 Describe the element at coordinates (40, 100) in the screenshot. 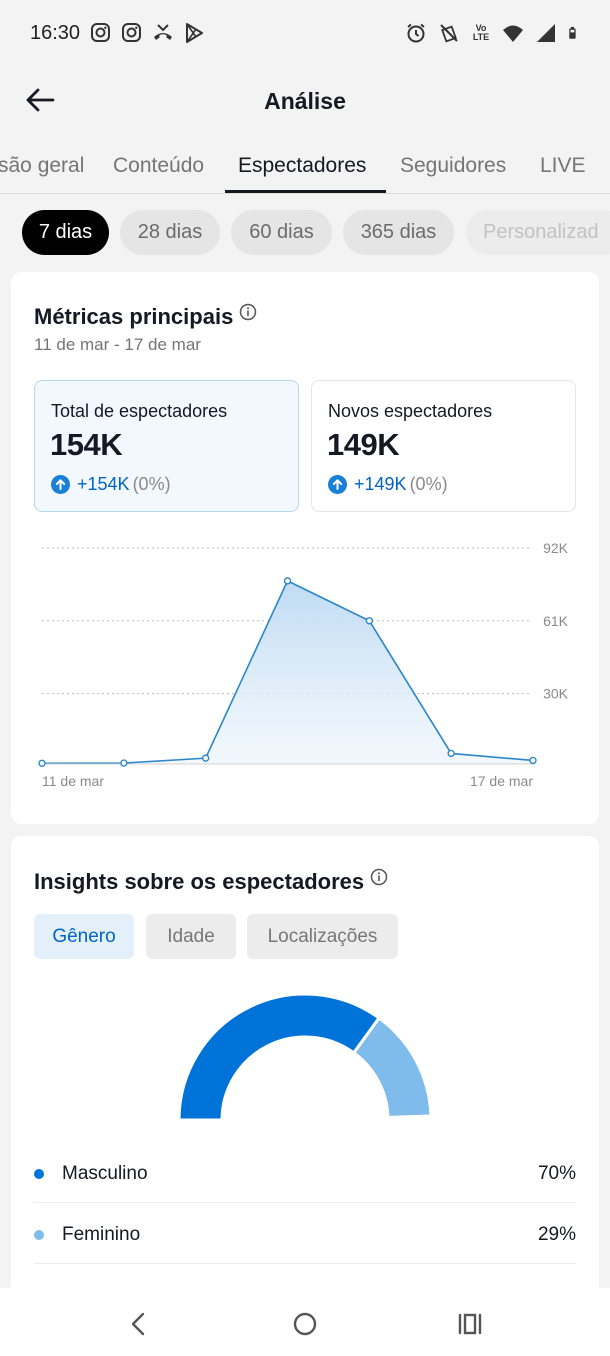

I see `arrow-left-icon` at that location.